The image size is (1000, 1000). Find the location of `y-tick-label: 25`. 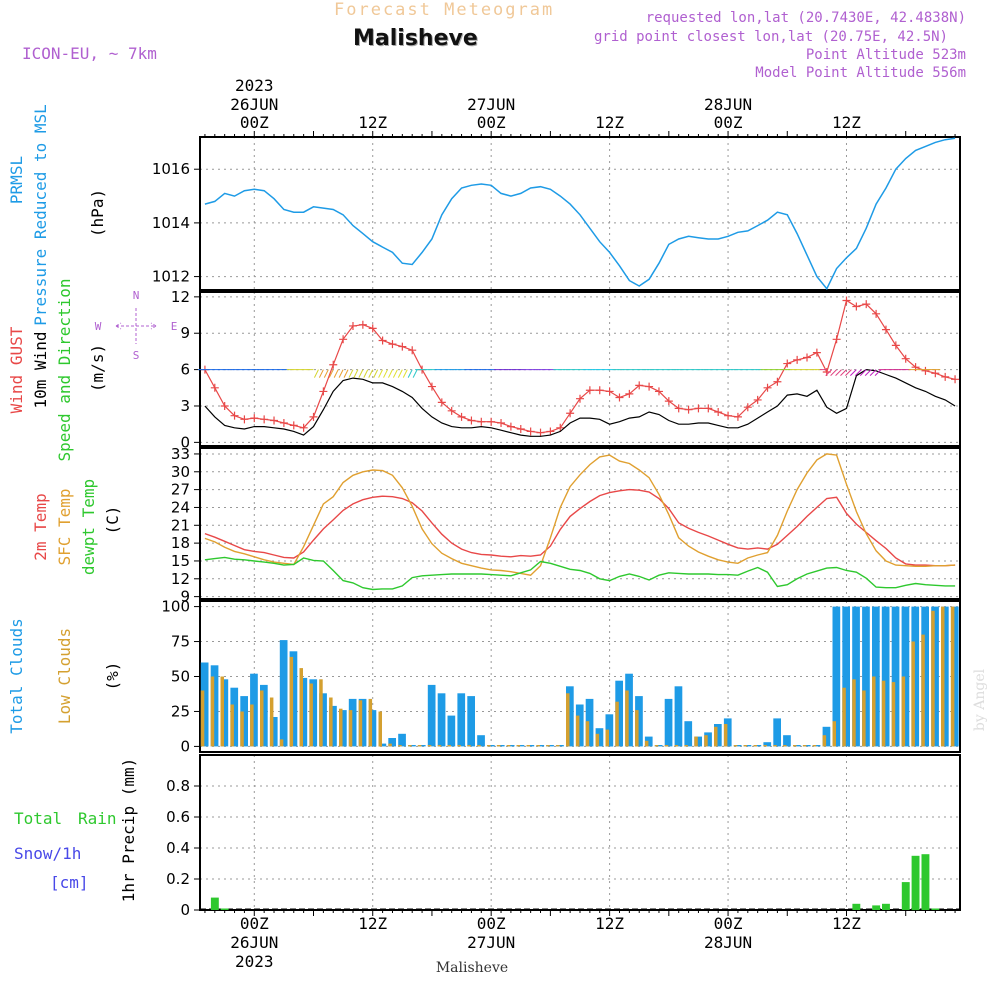

y-tick-label: 25 is located at coordinates (180, 711).